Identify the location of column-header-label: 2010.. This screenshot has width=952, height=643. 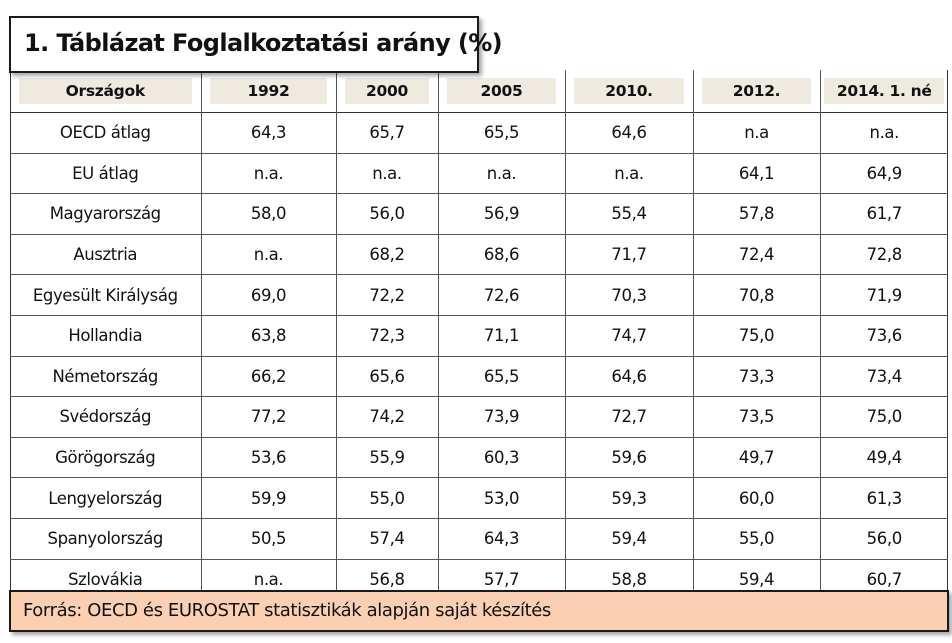
(629, 91).